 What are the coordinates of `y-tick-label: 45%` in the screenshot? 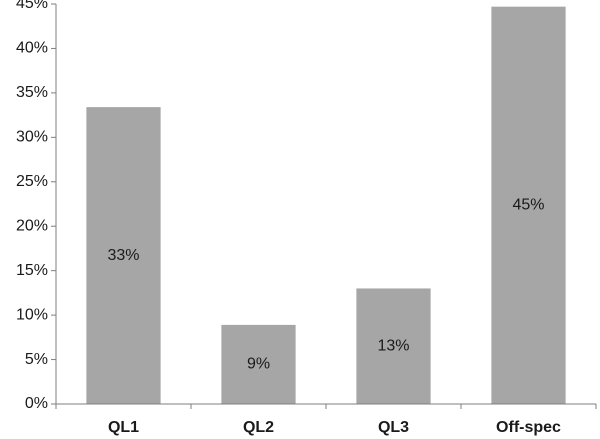 It's located at (32, 6).